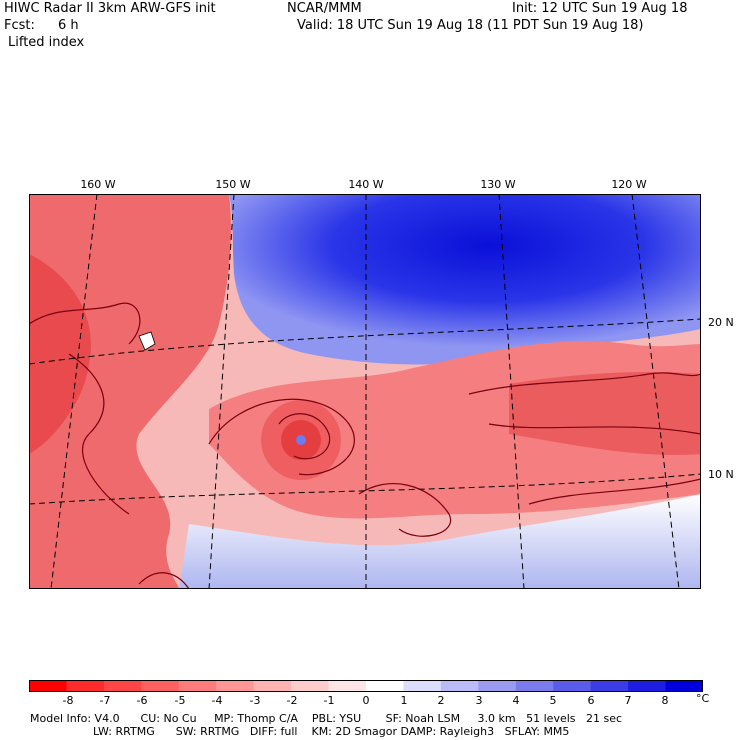 Image resolution: width=740 pixels, height=740 pixels. What do you see at coordinates (721, 322) in the screenshot?
I see `lat-label-20n: 20 N` at bounding box center [721, 322].